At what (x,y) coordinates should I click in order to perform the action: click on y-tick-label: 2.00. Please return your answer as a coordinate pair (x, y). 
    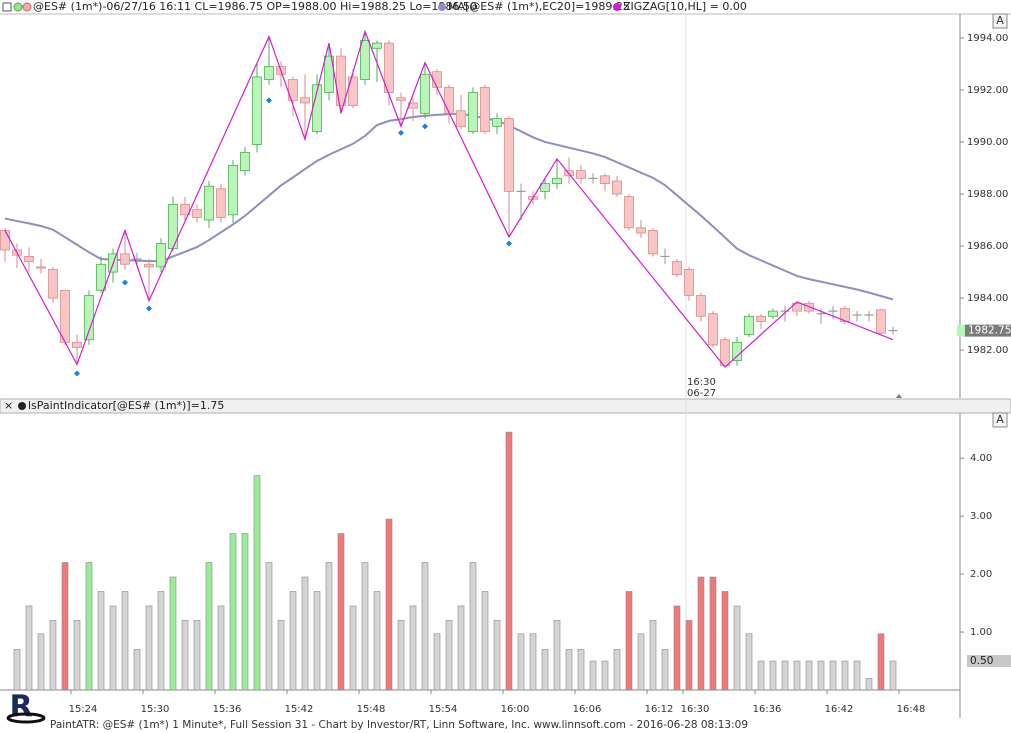
    Looking at the image, I should click on (981, 574).